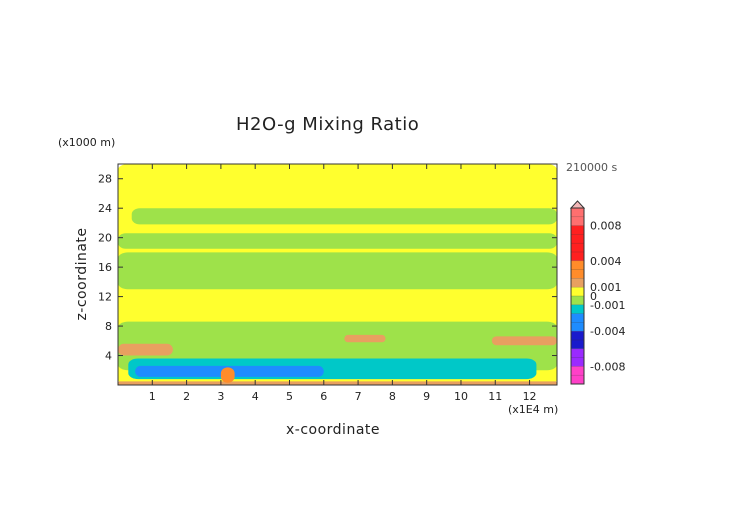  Describe the element at coordinates (186, 396) in the screenshot. I see `x-tick-label: 2` at that location.